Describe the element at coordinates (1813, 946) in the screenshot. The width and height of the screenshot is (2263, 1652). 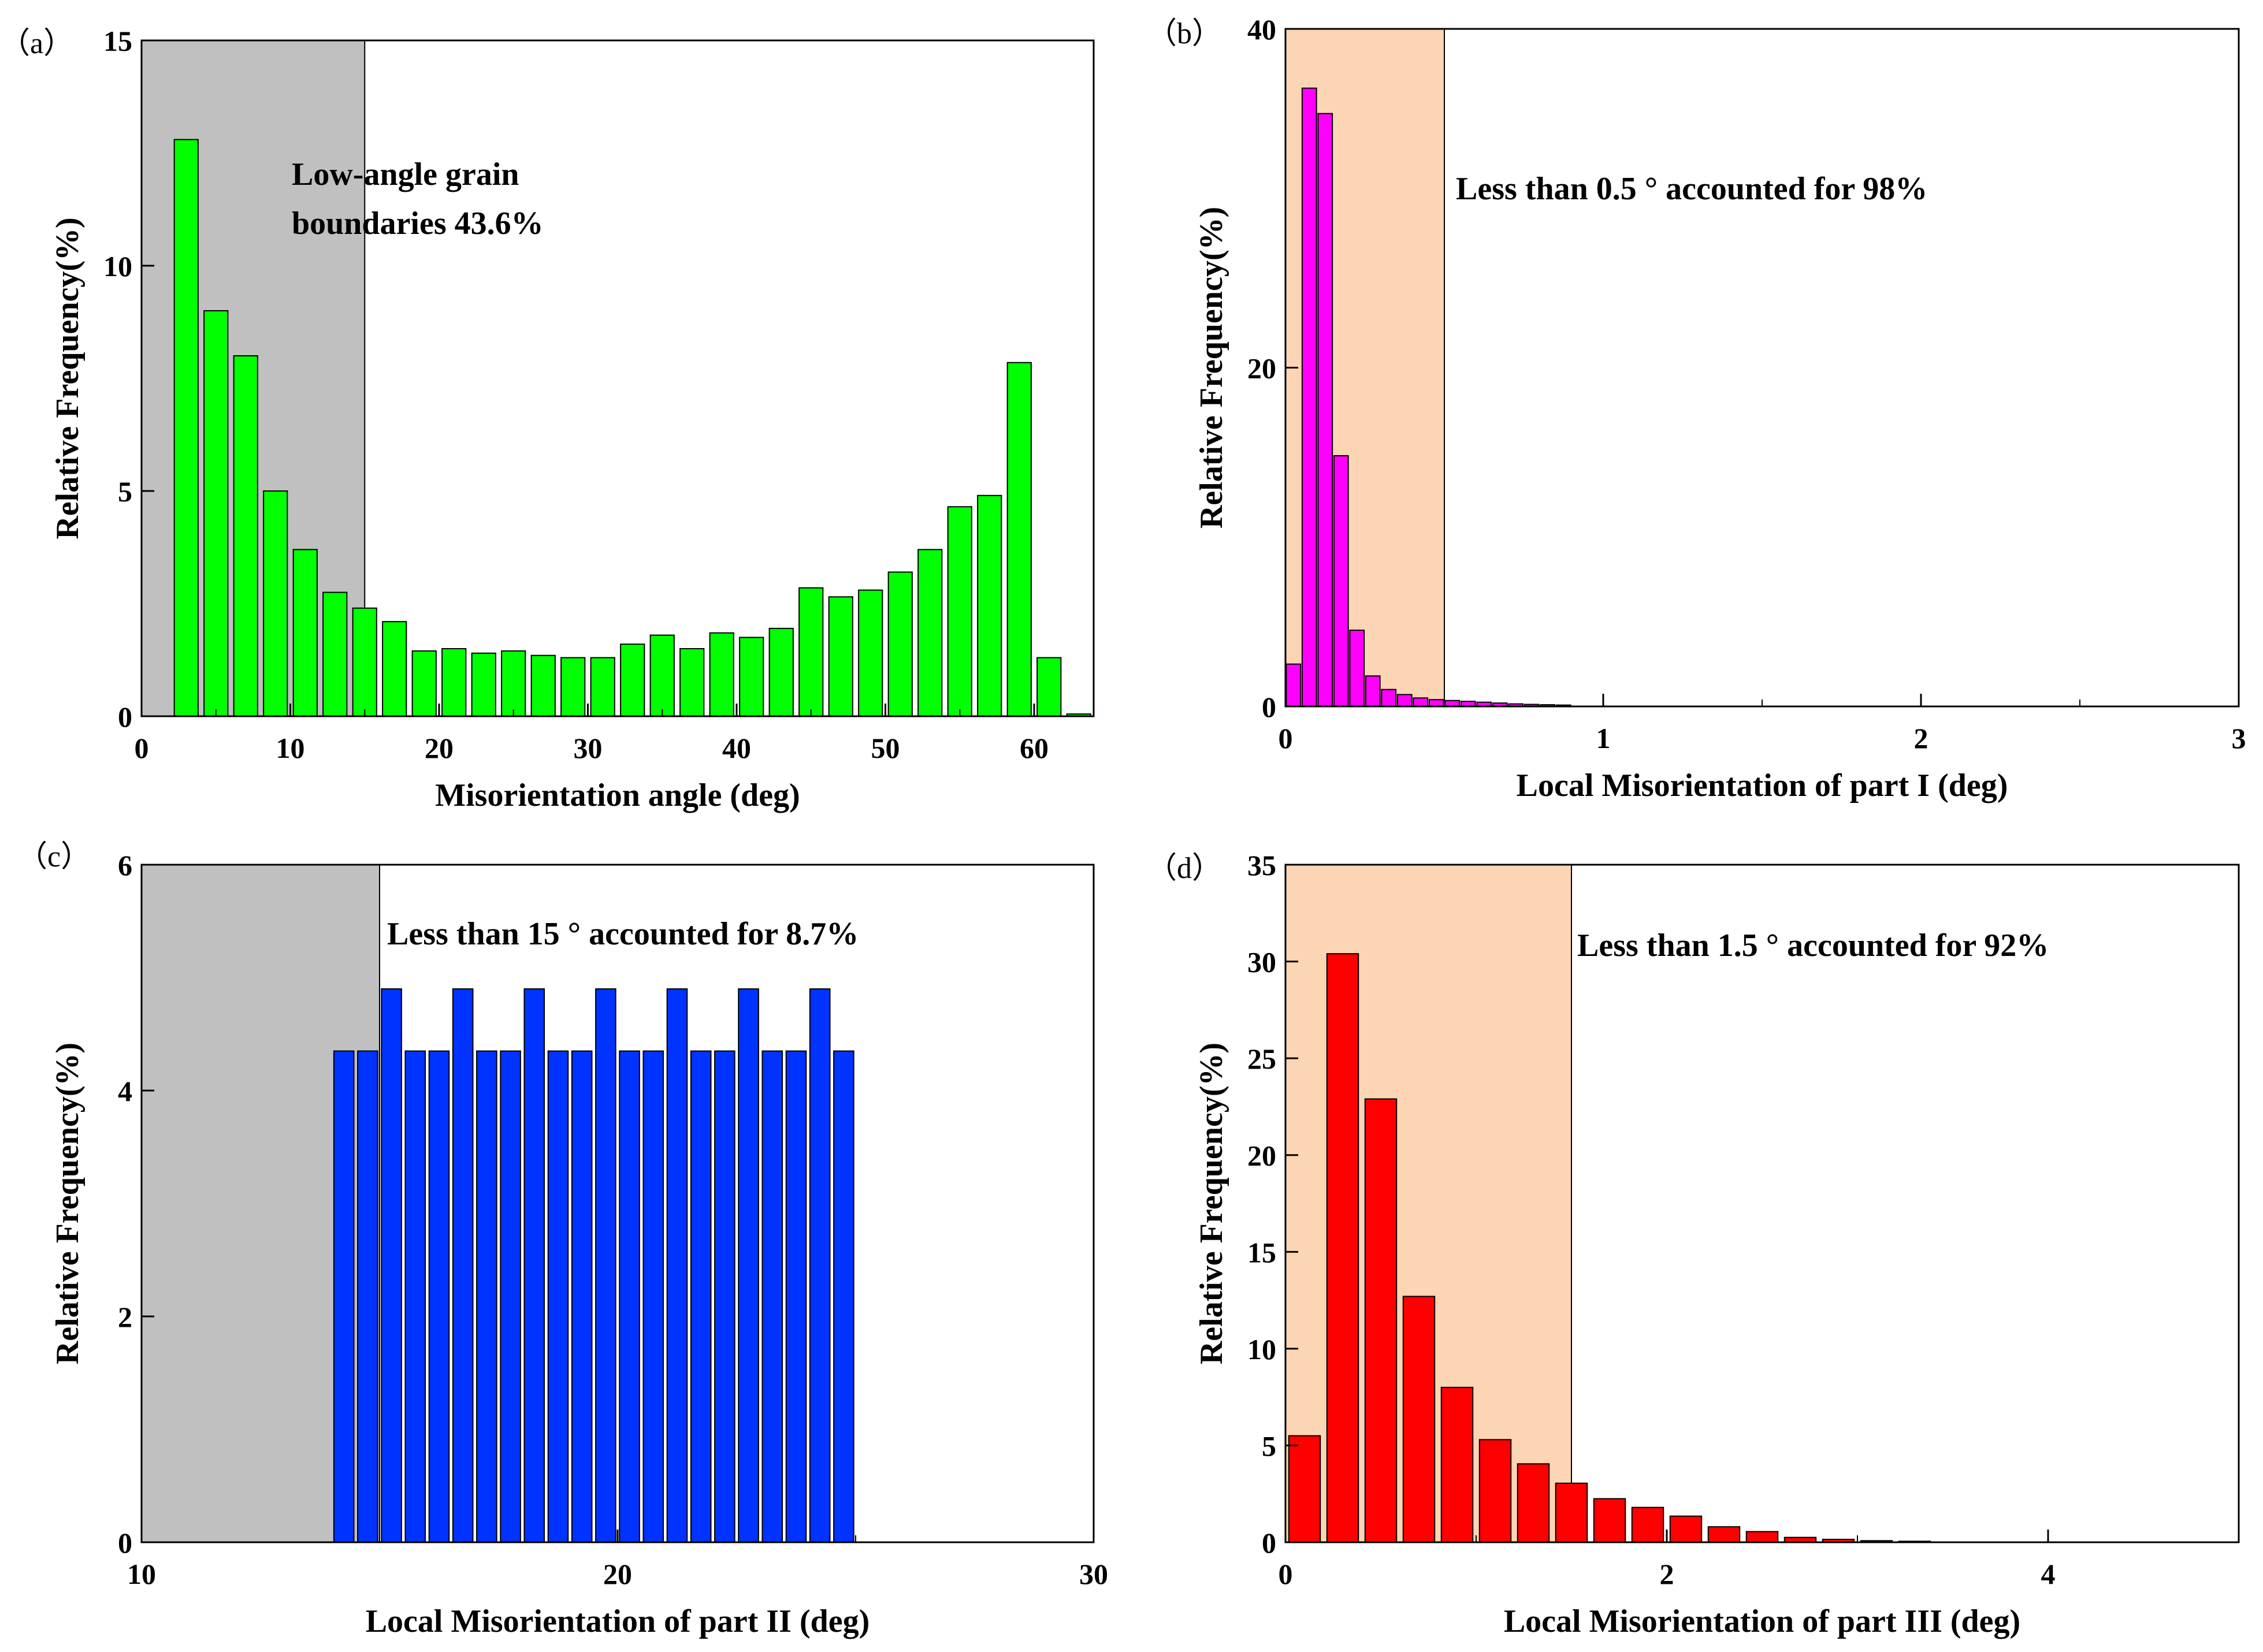
I see `annotation: Less than 1.5 ° accounted for 92%` at that location.